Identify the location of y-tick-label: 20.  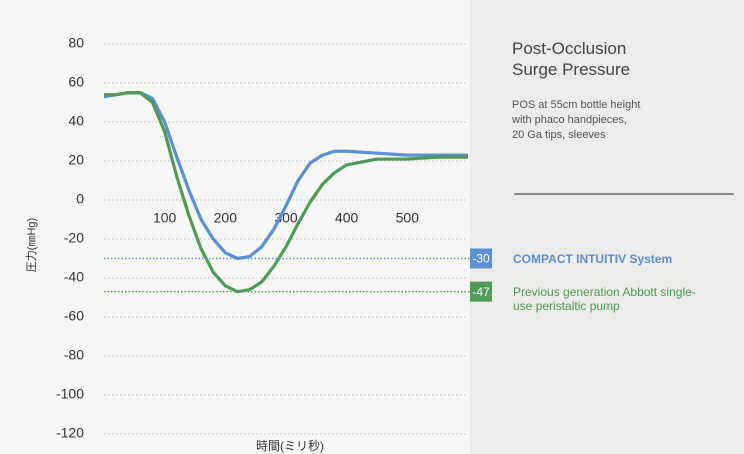
(76, 160).